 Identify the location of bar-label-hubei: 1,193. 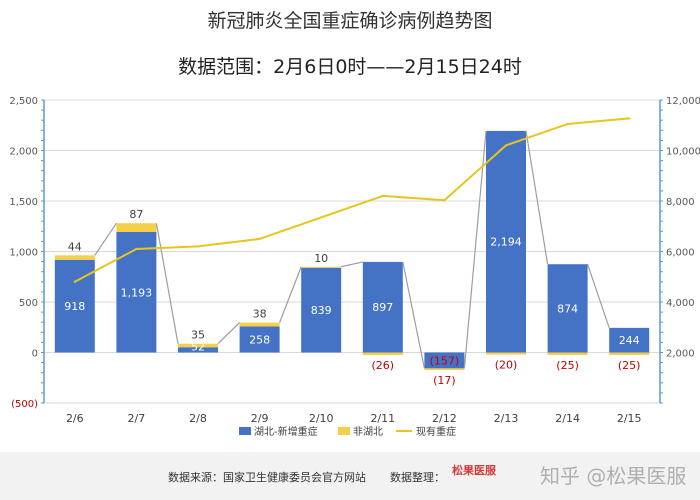
(137, 292).